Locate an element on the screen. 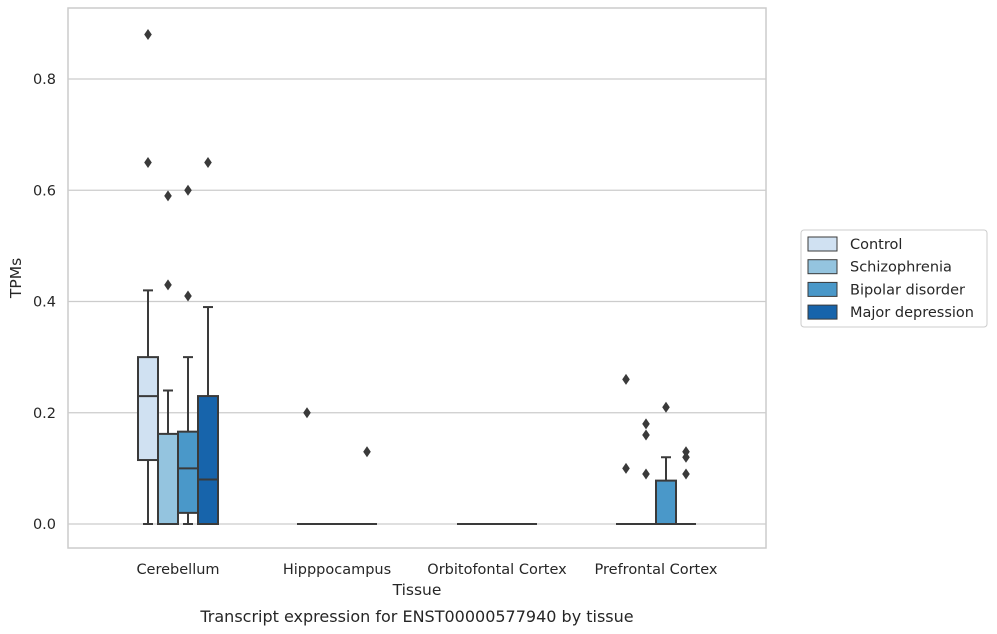 The width and height of the screenshot is (997, 634). x-tick-label: Orbitofontal Cortex is located at coordinates (497, 570).